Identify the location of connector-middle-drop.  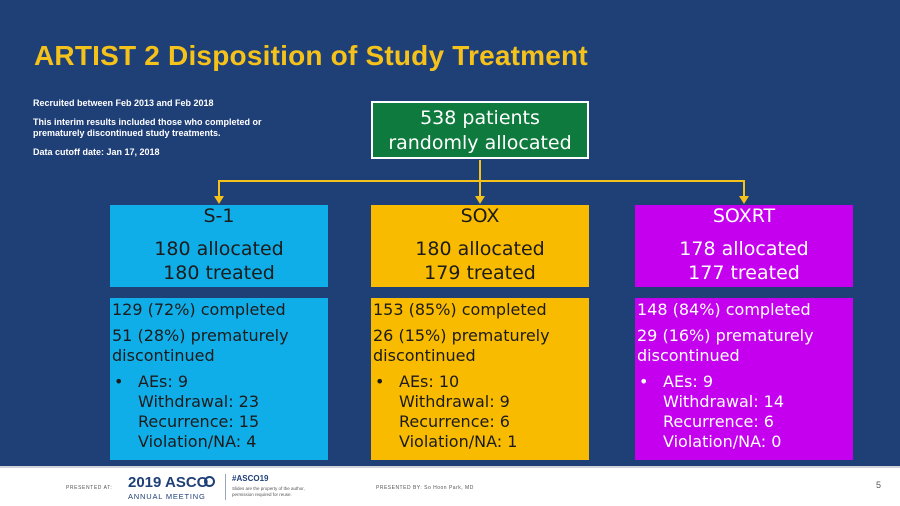
(480, 188).